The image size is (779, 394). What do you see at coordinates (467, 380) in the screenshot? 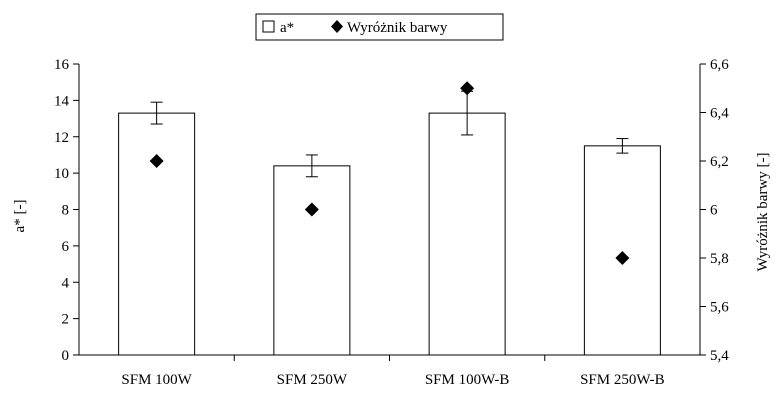
I see `x-tick-label: SFM 100W-B` at bounding box center [467, 380].